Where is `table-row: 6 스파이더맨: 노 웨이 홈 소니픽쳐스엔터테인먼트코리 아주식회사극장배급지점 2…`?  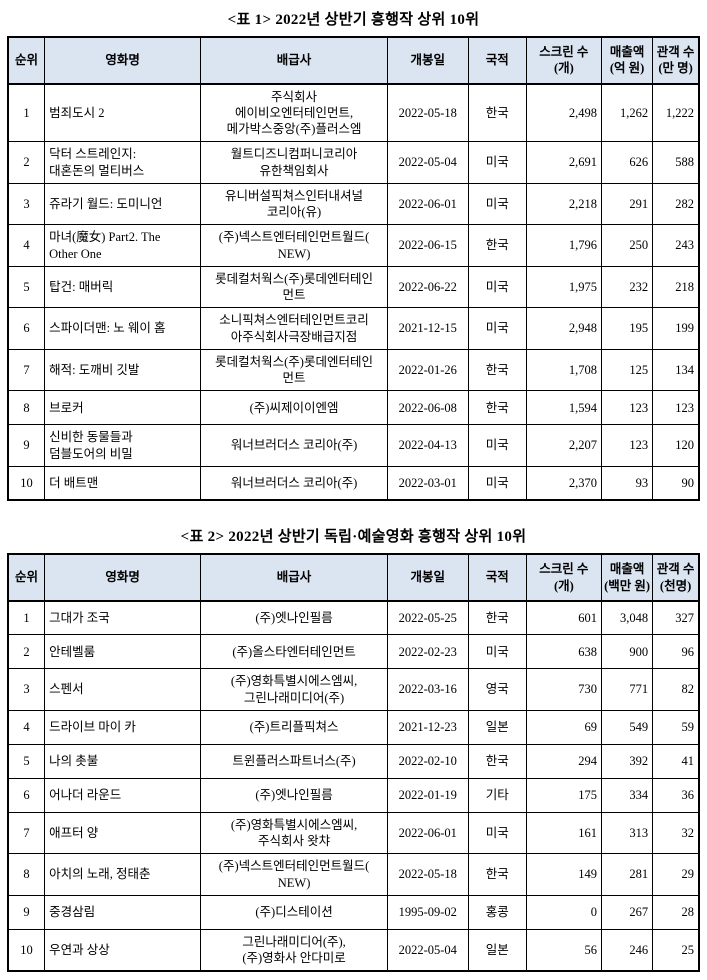 table-row: 6 스파이더맨: 노 웨이 홈 소니픽쳐스엔터테인먼트코리 아주식회사극장배급지점 2… is located at coordinates (353, 328).